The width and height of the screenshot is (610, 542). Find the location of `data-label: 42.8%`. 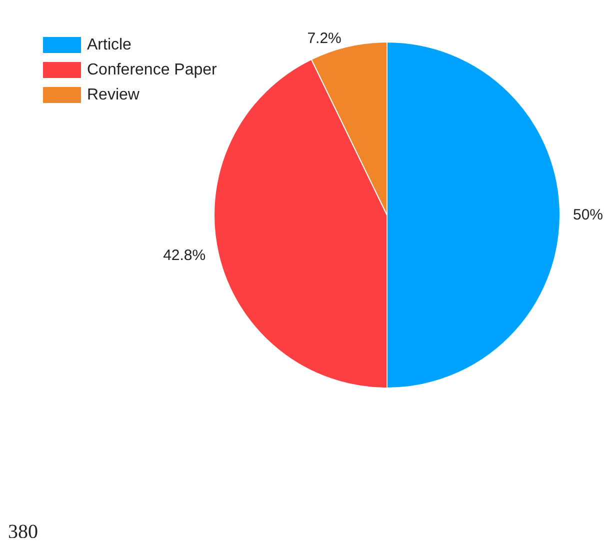

data-label: 42.8% is located at coordinates (184, 255).